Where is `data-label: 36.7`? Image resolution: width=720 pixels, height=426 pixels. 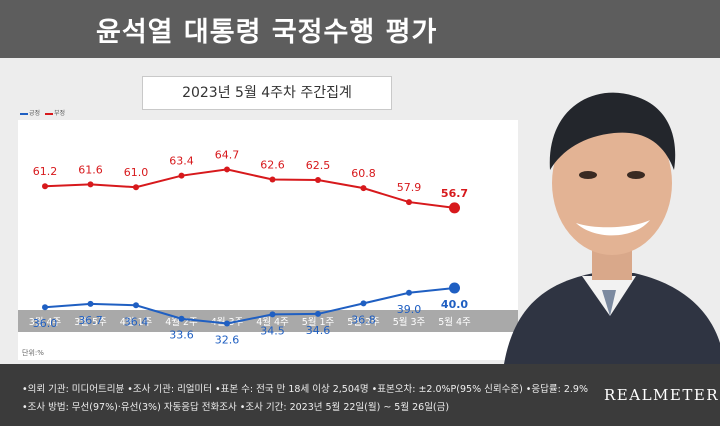
data-label: 36.7 is located at coordinates (90, 320).